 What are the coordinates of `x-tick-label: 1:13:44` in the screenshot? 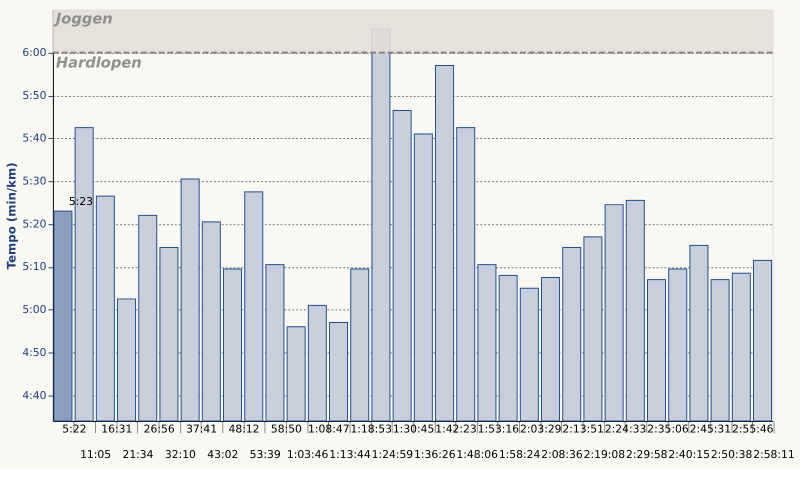 It's located at (350, 454).